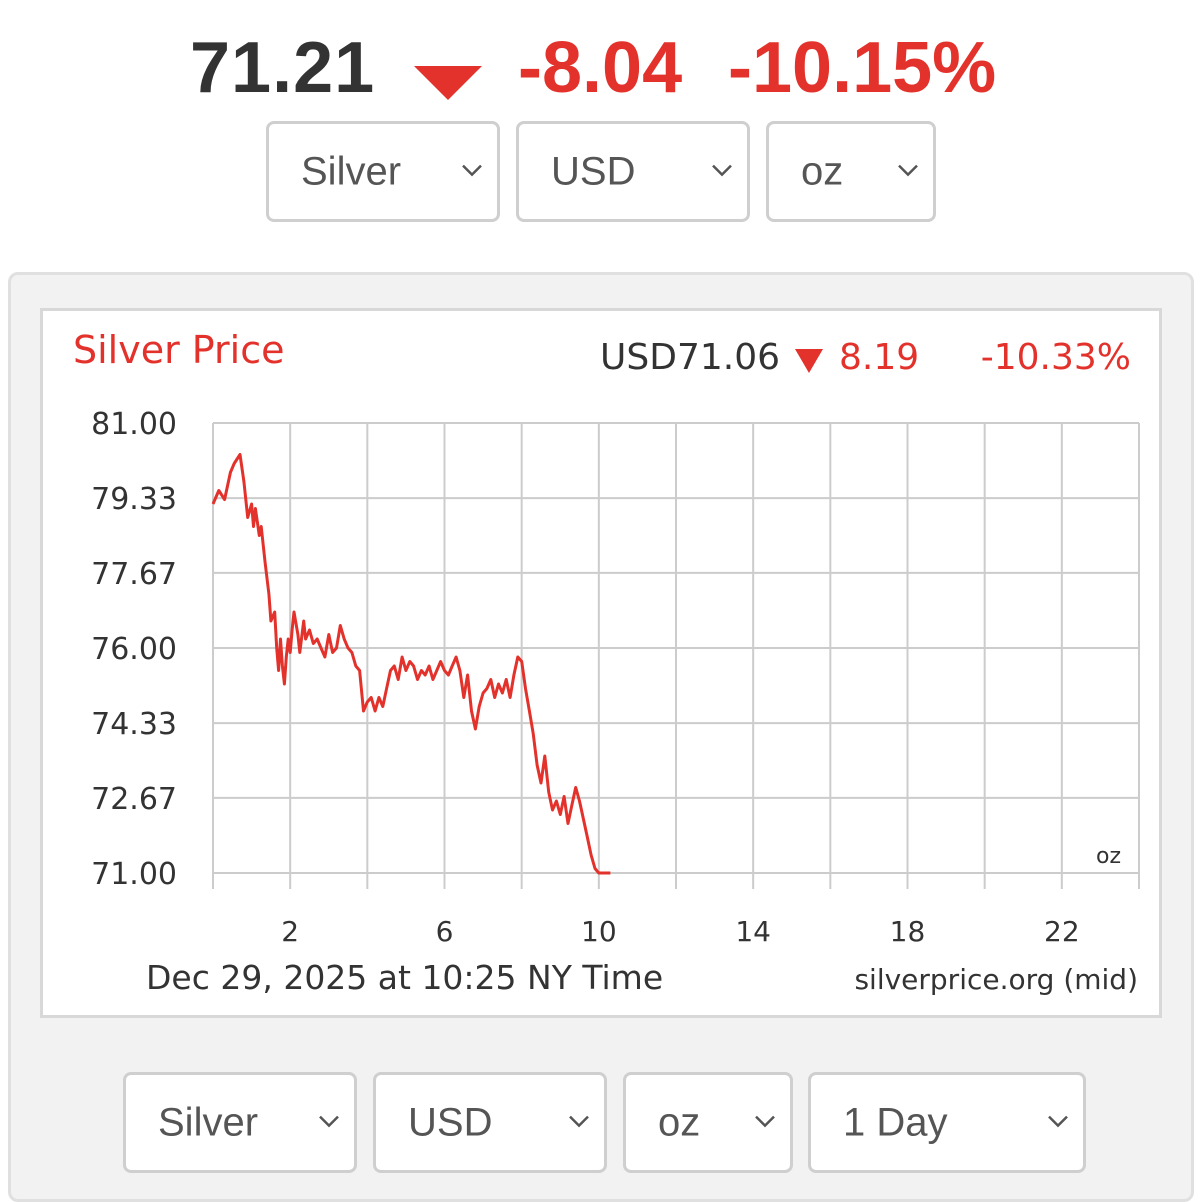 The image size is (1200, 1202). What do you see at coordinates (996, 979) in the screenshot?
I see `chart-source: silverprice.org (mid)` at bounding box center [996, 979].